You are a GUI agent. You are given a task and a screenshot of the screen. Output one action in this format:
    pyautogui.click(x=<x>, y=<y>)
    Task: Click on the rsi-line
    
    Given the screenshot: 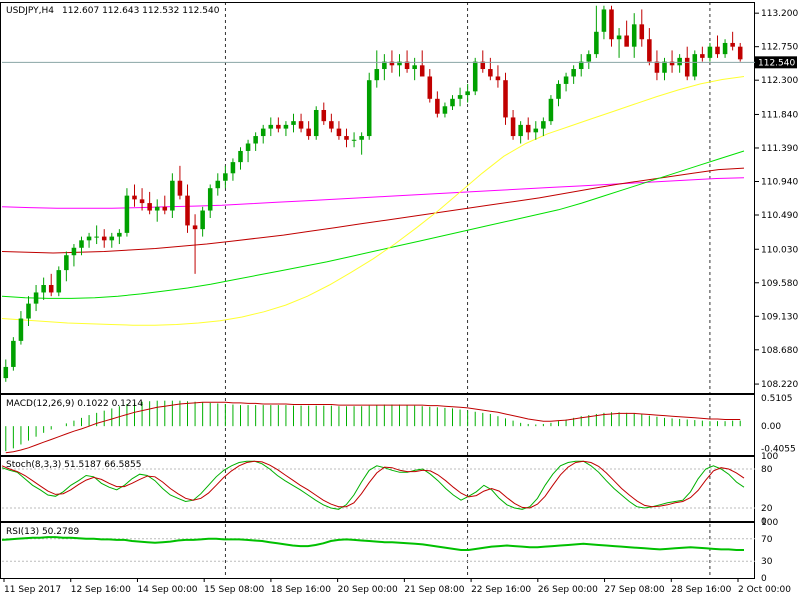 What is the action you would take?
    pyautogui.click(x=372, y=543)
    